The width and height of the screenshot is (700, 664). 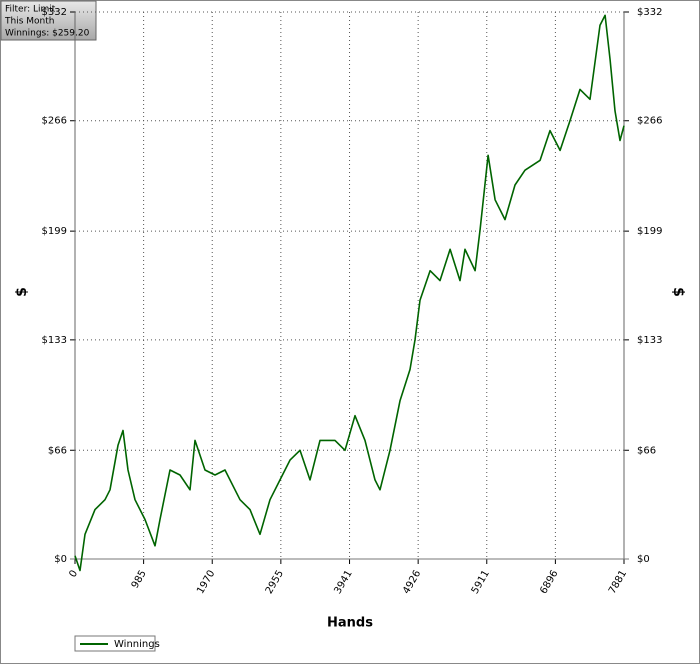 I want to click on y2-tick-label: $199, so click(x=649, y=231).